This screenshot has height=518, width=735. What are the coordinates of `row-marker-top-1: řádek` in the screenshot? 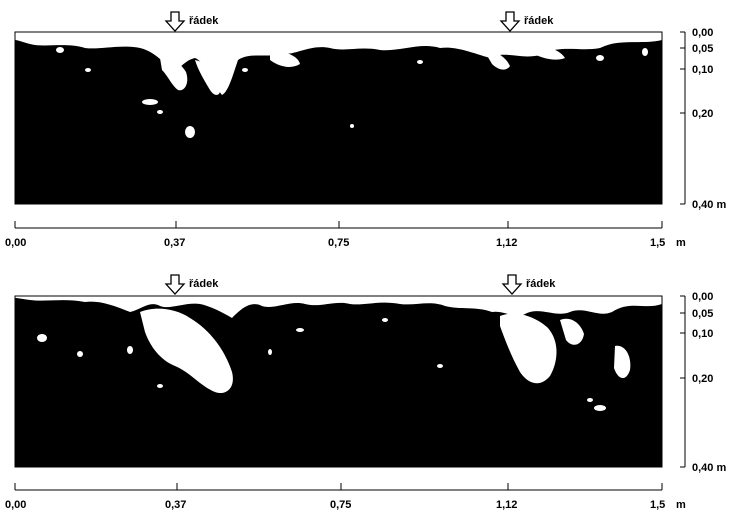 It's located at (191, 21).